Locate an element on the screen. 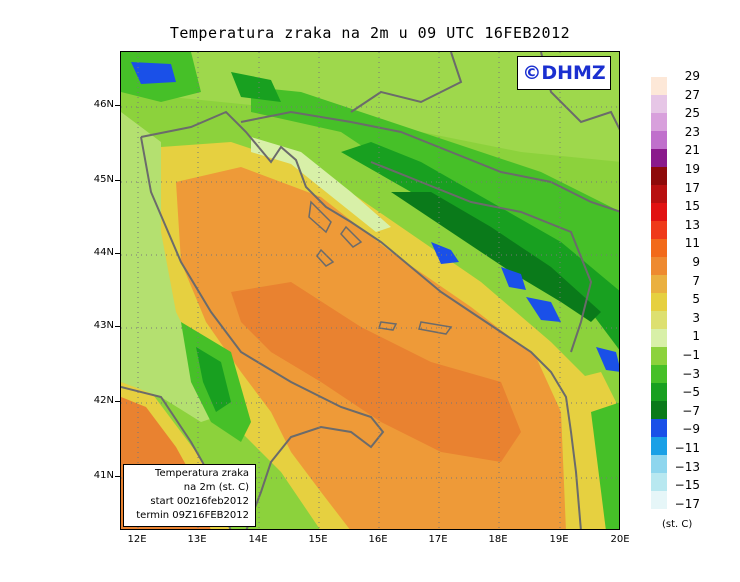 The height and width of the screenshot is (582, 740). lat-label-41n: 41N is located at coordinates (102, 475).